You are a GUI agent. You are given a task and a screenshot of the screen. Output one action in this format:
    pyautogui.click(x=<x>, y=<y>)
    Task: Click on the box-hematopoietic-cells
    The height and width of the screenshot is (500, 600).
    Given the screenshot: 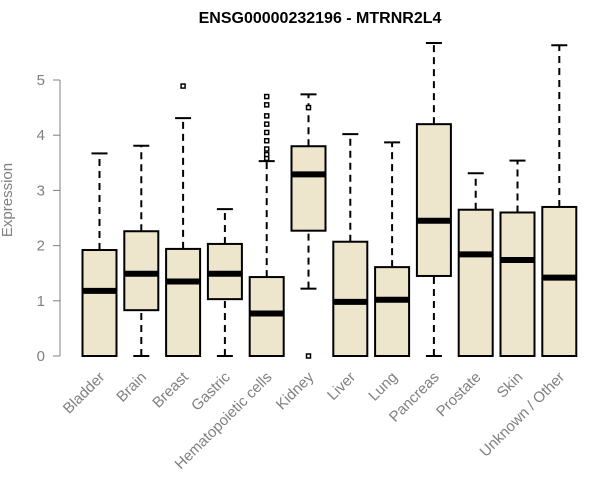 What is the action you would take?
    pyautogui.click(x=266, y=225)
    